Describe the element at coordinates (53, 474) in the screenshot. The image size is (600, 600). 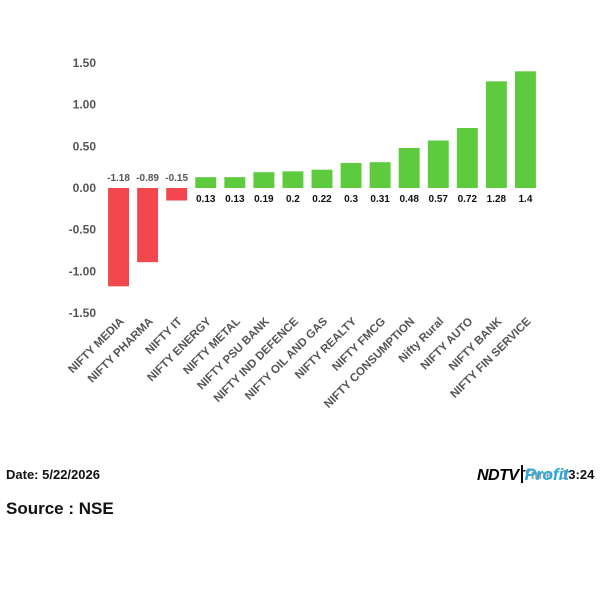
I see `date-label: Date: 5/22/2026` at that location.